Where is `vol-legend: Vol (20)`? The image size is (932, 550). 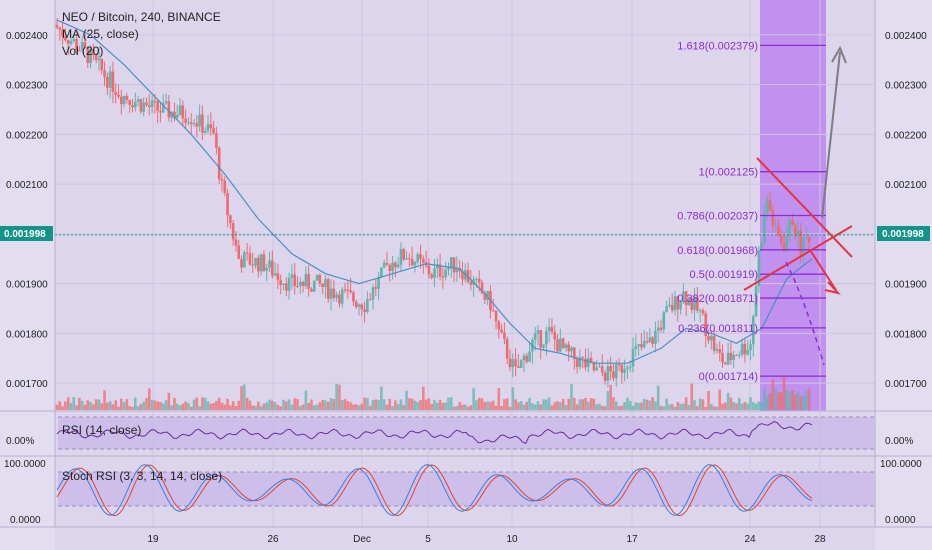
vol-legend: Vol (20) is located at coordinates (82, 51).